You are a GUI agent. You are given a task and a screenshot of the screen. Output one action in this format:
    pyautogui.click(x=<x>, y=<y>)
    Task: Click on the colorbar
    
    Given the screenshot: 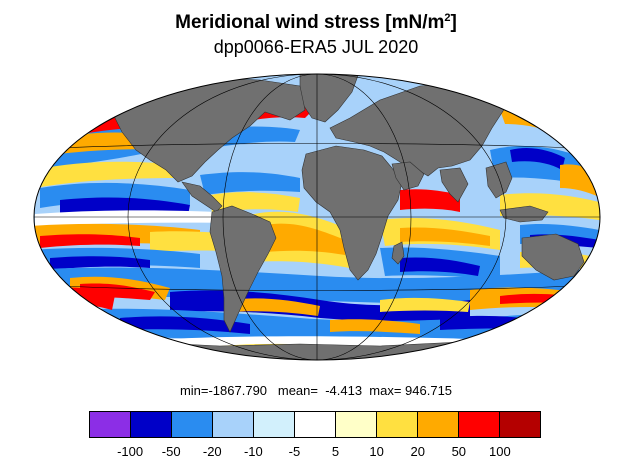 What is the action you would take?
    pyautogui.click(x=315, y=424)
    